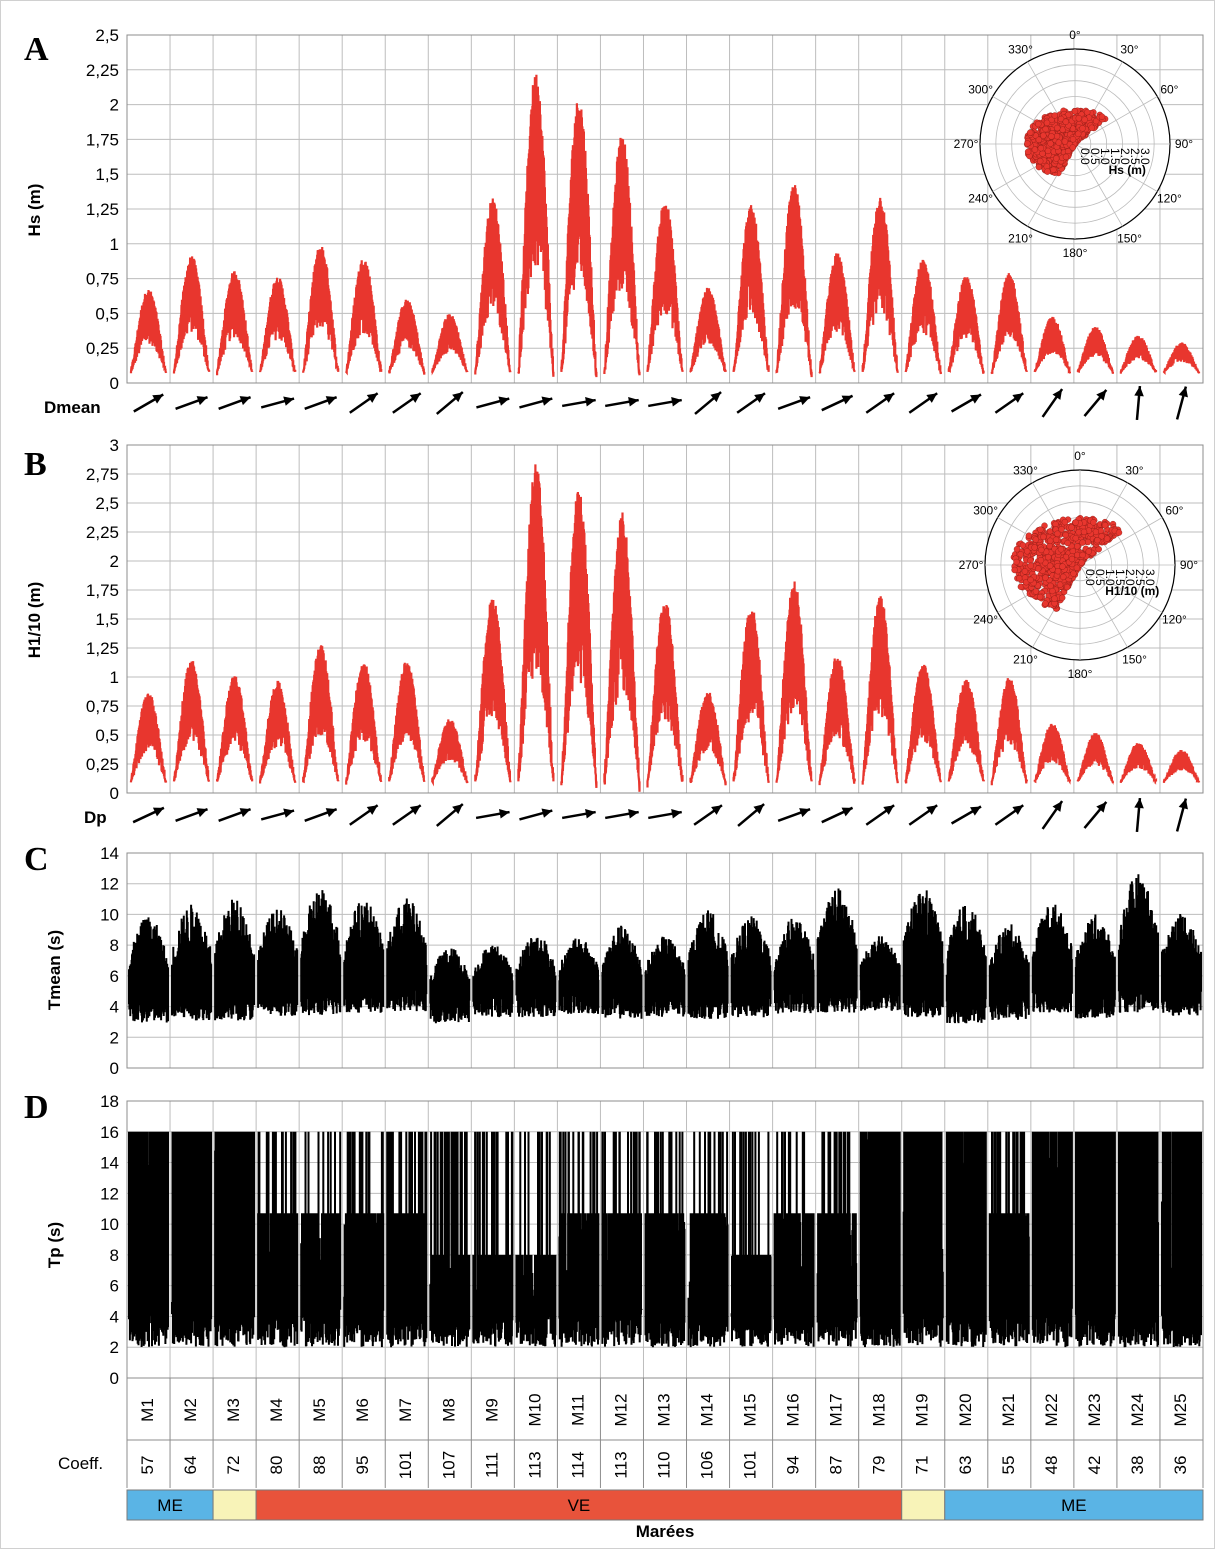  I want to click on polar-radial-label: 1.0, so click(1105, 156).